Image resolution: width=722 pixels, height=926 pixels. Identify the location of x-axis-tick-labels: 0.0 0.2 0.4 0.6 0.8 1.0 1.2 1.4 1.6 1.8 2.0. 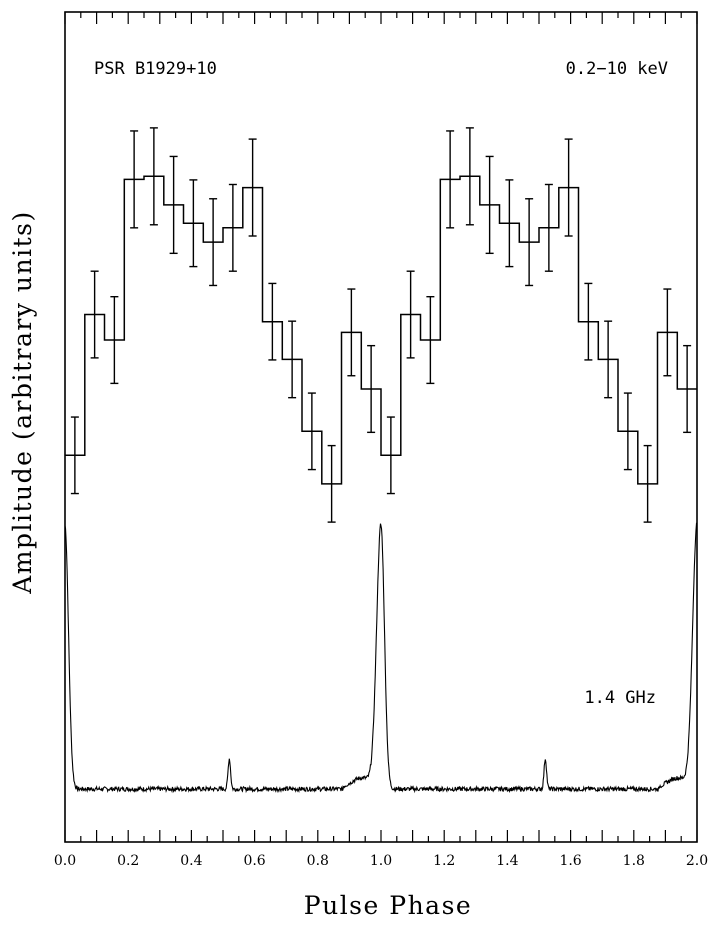
(381, 861).